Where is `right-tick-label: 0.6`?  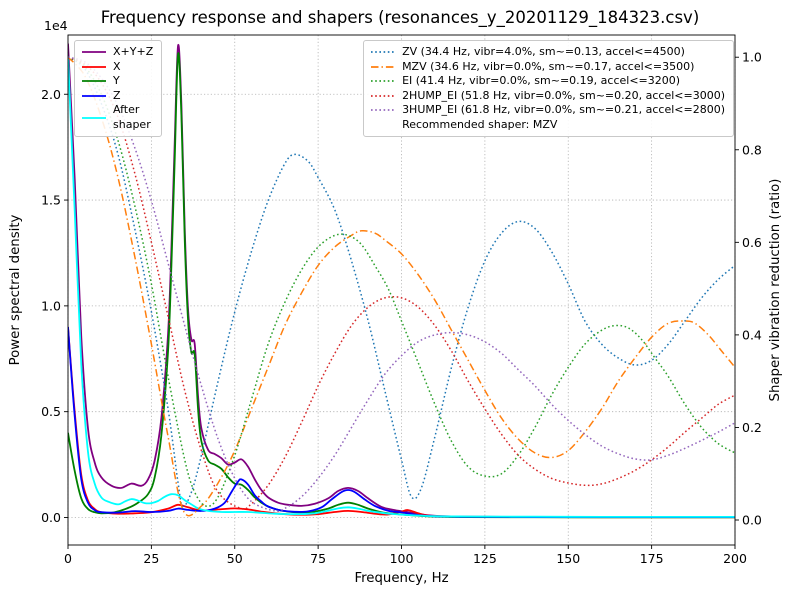
right-tick-label: 0.6 is located at coordinates (752, 242).